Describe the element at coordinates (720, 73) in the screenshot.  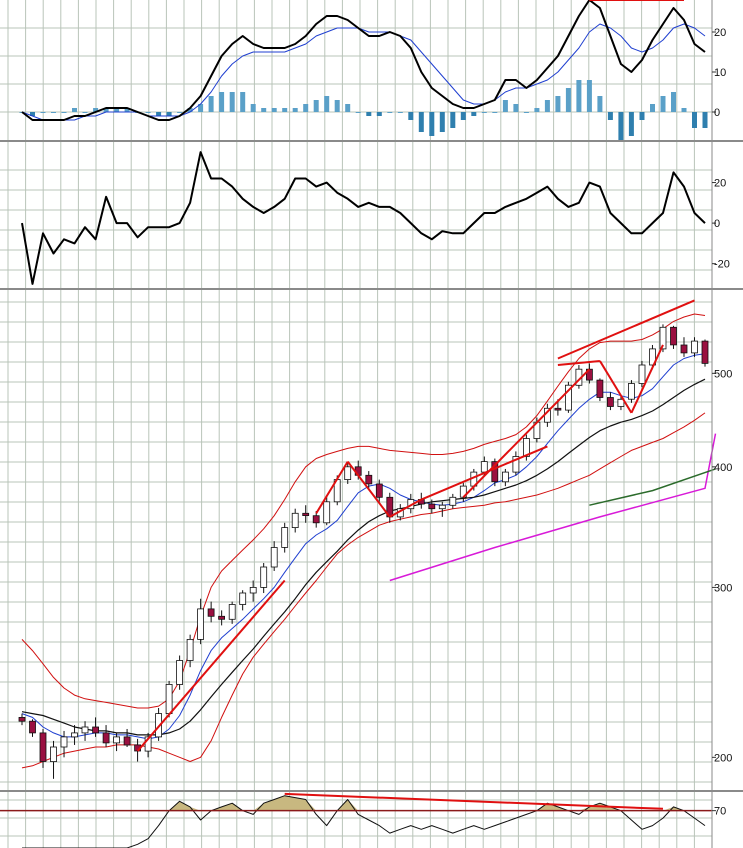
I see `macd-axis-tick-label: 10` at that location.